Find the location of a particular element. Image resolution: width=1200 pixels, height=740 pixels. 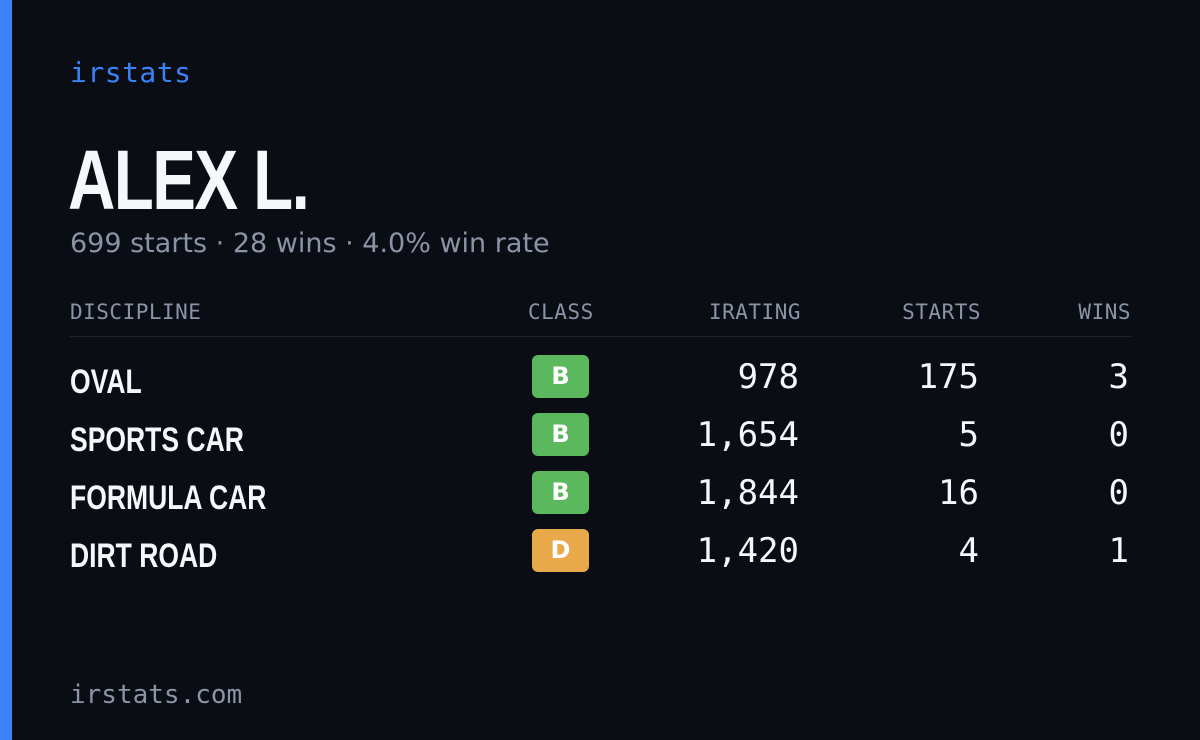

table-row: DIRT ROAD D 1,420 4 1 is located at coordinates (600, 558).